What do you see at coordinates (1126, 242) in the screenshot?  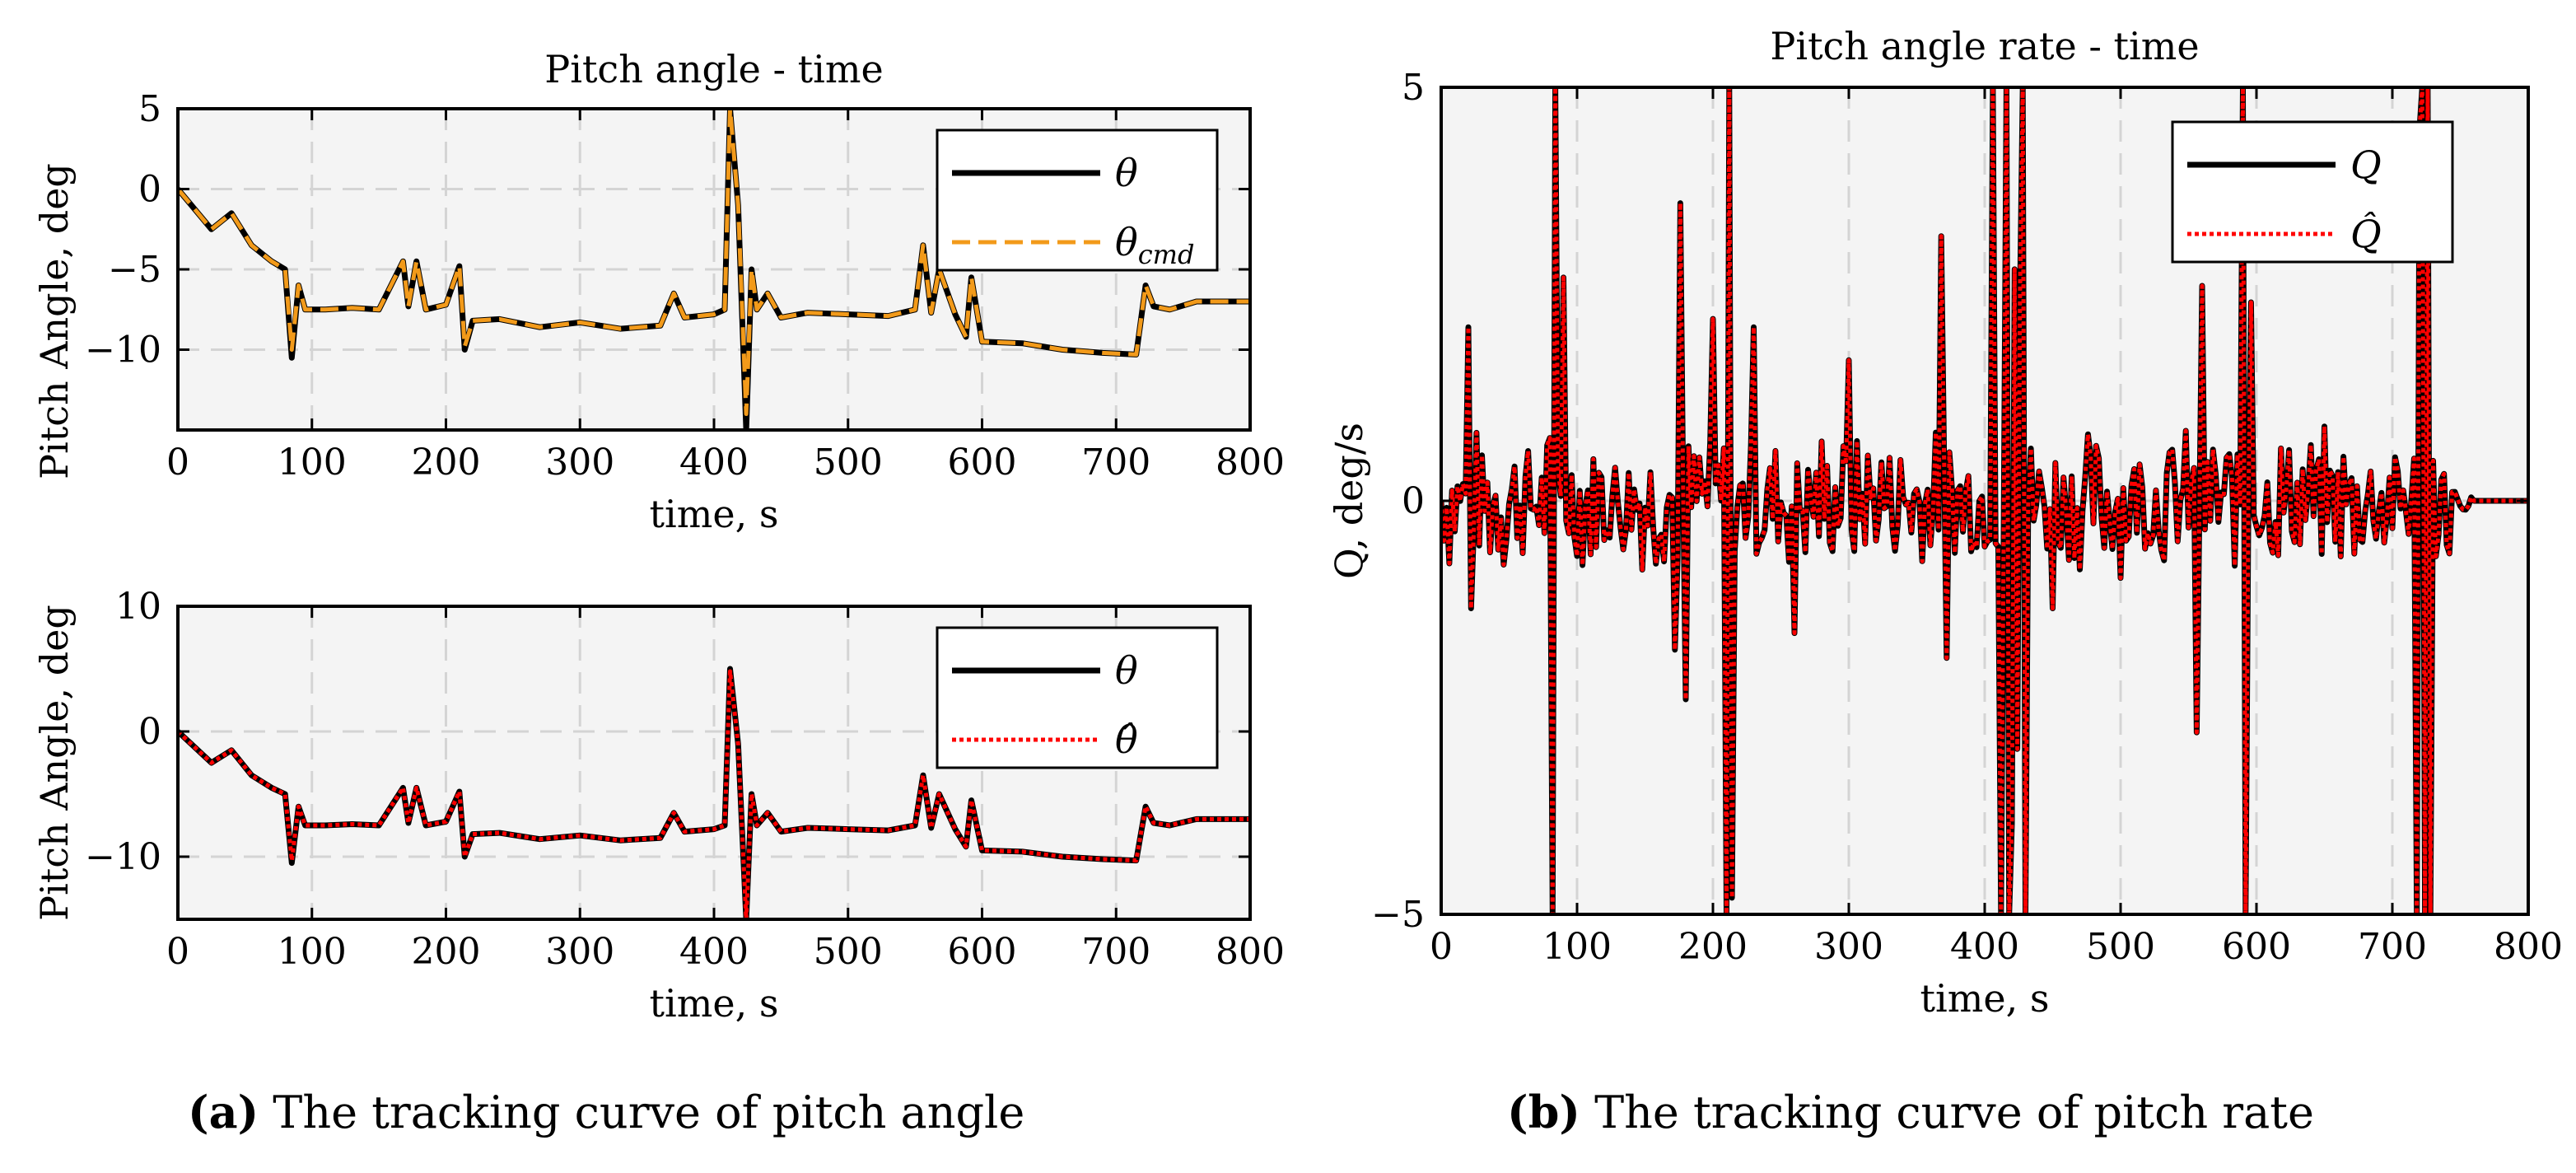 I see `legend-label-main: θ` at bounding box center [1126, 242].